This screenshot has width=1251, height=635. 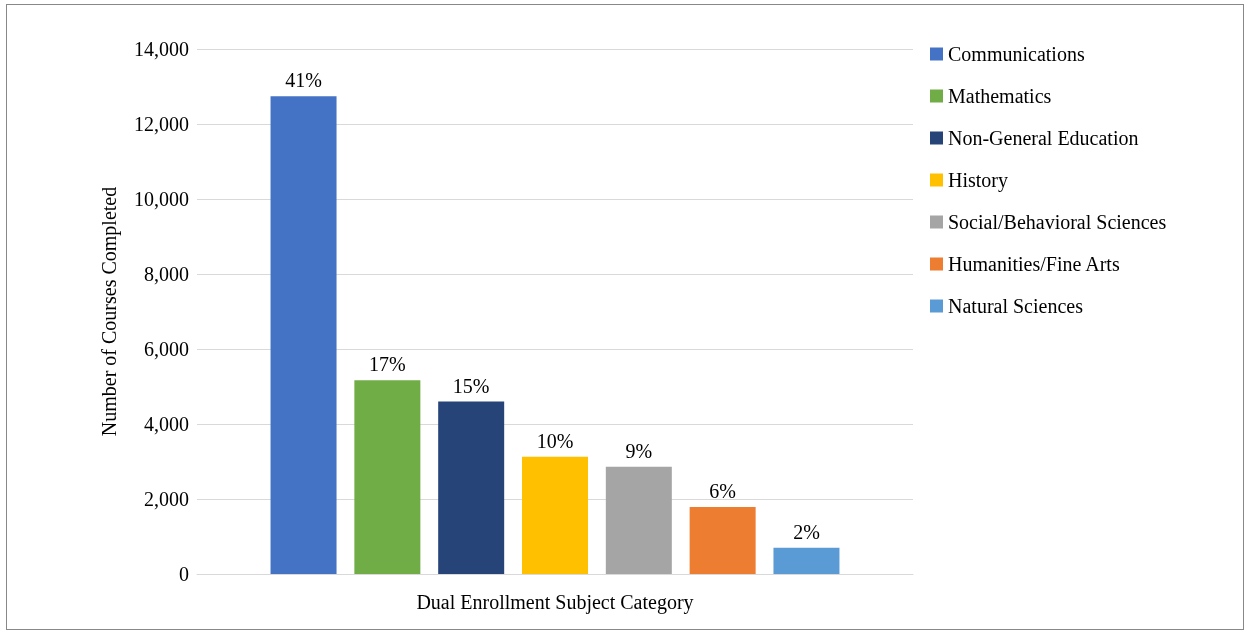 I want to click on legend-label: Mathematics, so click(x=1000, y=96).